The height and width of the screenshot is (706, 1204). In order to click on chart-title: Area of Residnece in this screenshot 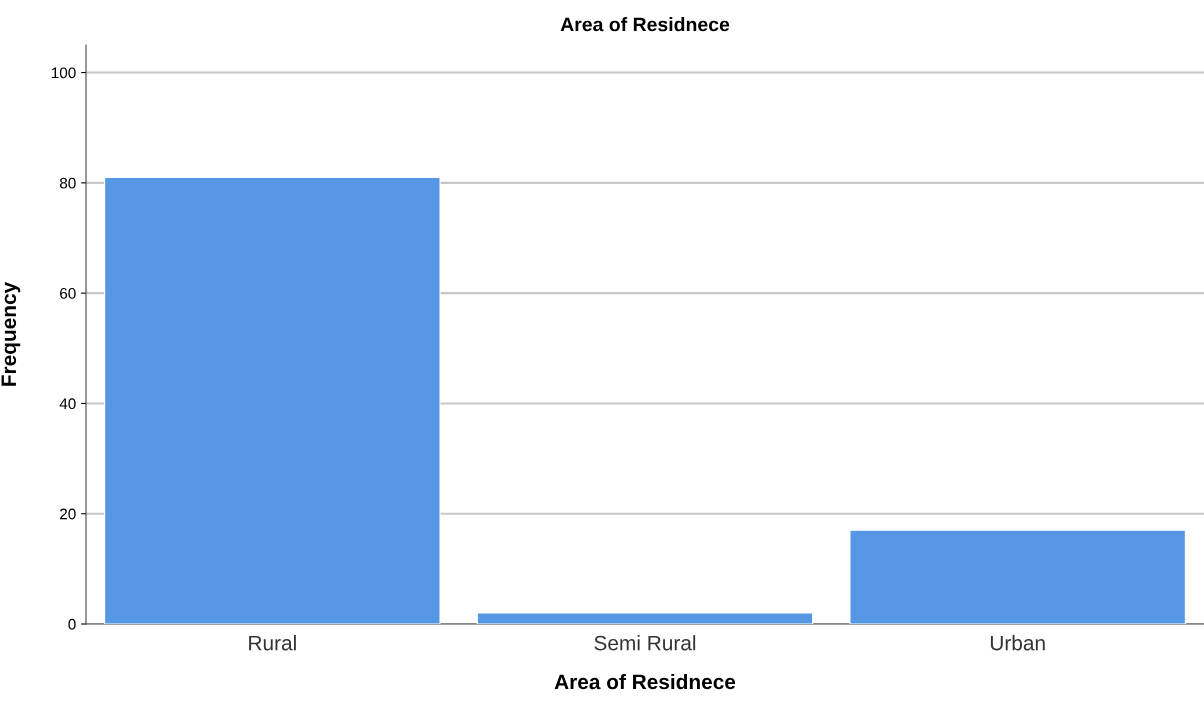, I will do `click(645, 24)`.